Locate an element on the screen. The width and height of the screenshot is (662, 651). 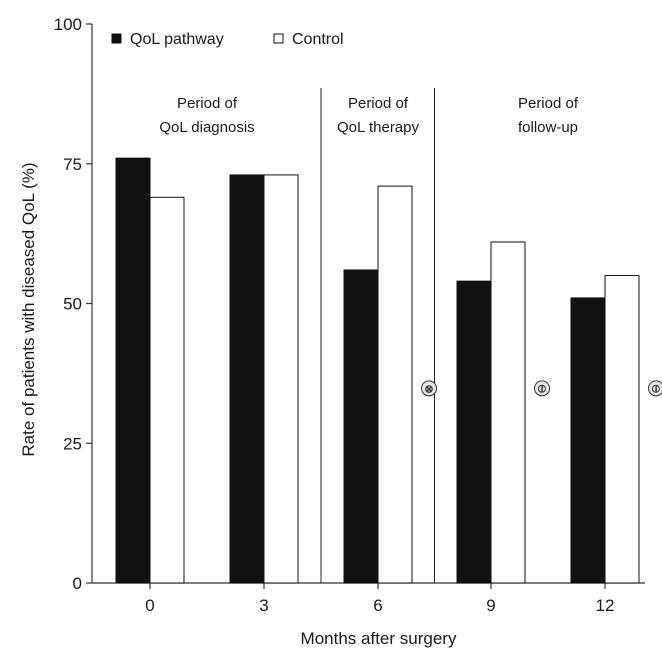
legend: QoL pathway Control is located at coordinates (227, 39).